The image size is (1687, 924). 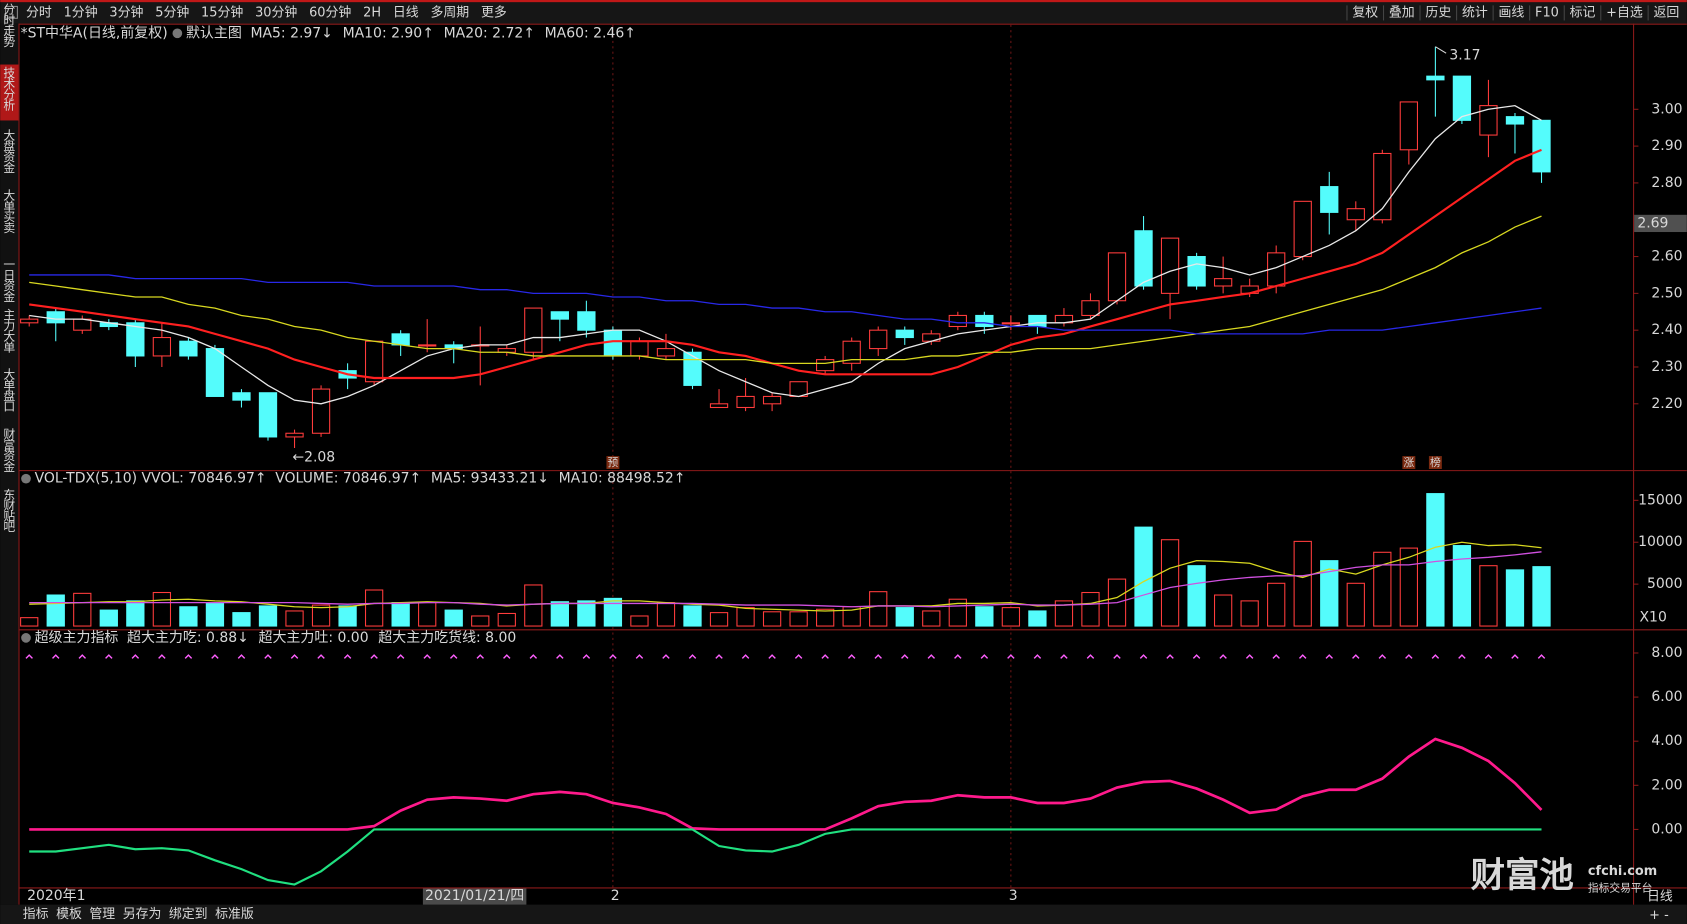 I want to click on y-tick-label: 4.00, so click(x=1666, y=741).